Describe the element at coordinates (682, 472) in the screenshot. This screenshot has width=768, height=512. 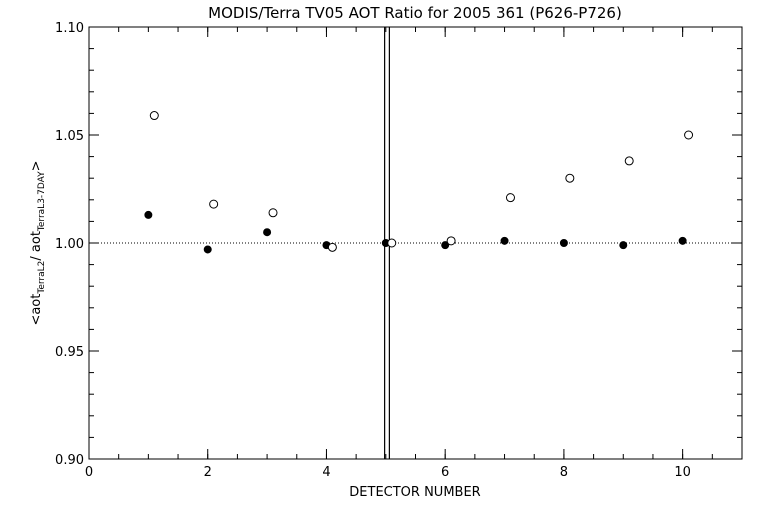
I see `x-tick-label: 10` at that location.